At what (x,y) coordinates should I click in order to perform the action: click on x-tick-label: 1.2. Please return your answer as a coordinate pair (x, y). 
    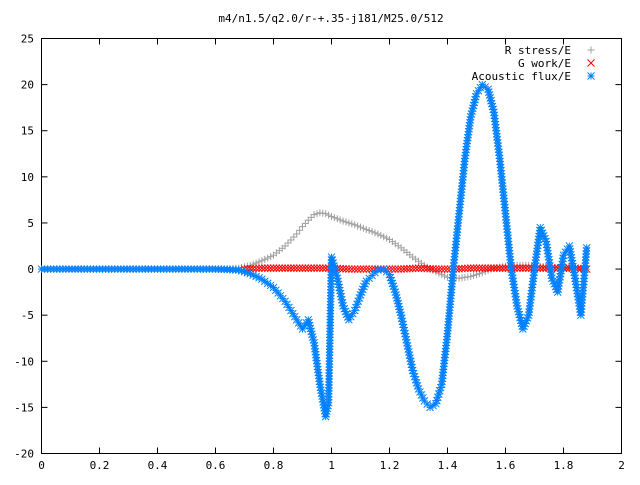
    Looking at the image, I should click on (390, 465).